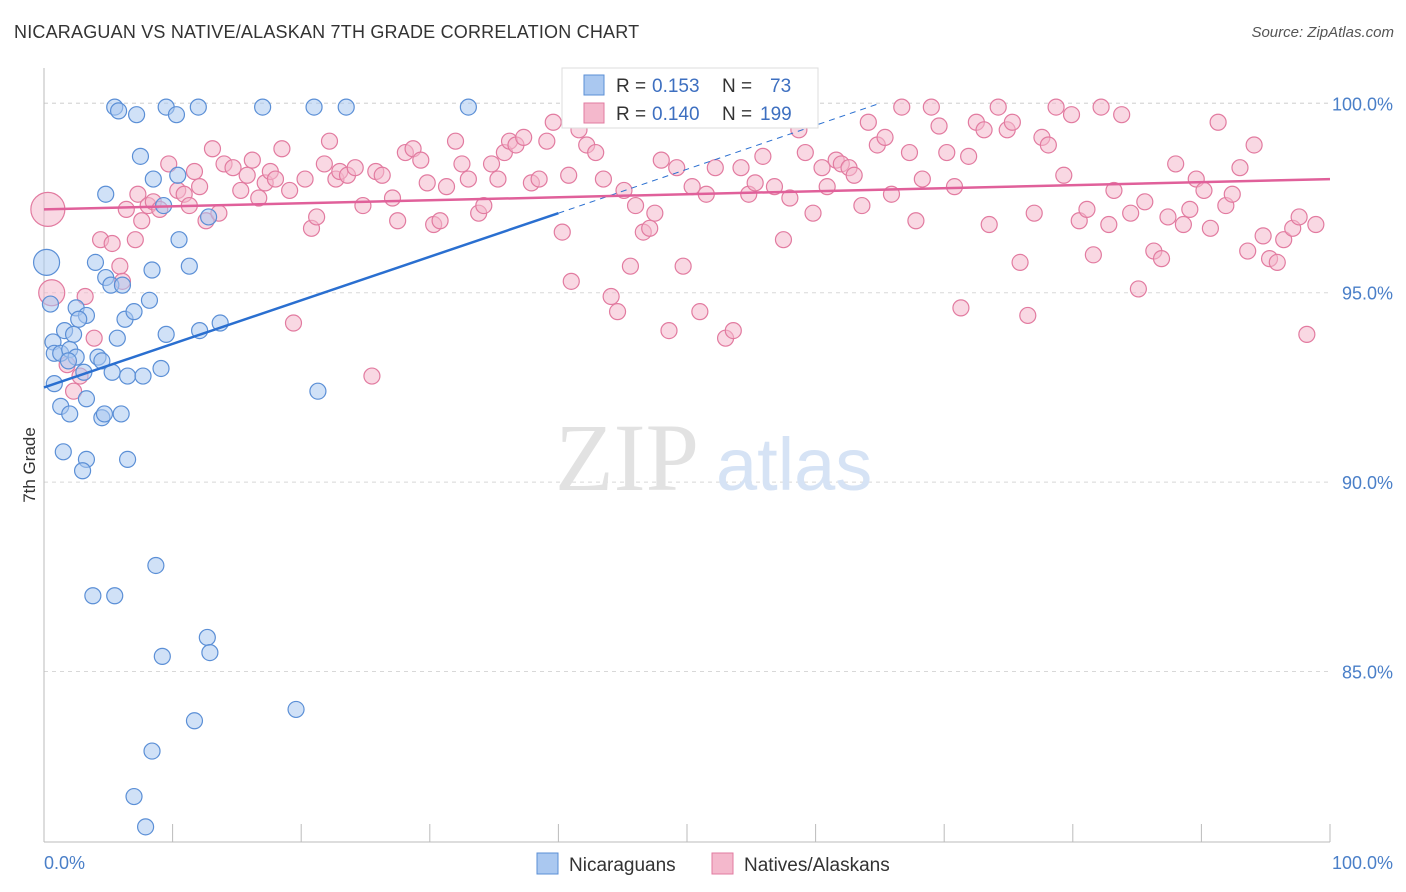  What do you see at coordinates (1367, 673) in the screenshot?
I see `y-tick-label-0: 85.0%` at bounding box center [1367, 673].